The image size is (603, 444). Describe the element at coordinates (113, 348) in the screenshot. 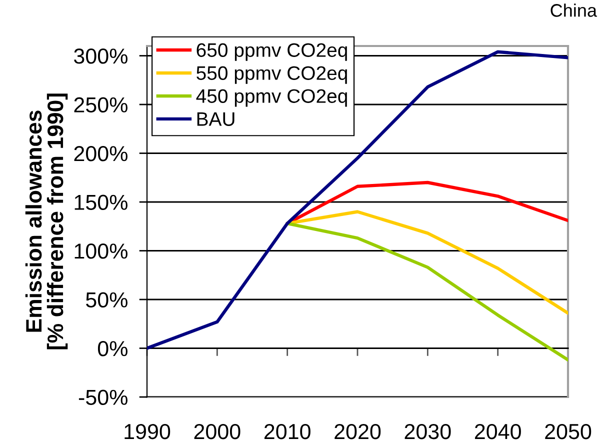

I see `y-tick-label: 0%` at that location.